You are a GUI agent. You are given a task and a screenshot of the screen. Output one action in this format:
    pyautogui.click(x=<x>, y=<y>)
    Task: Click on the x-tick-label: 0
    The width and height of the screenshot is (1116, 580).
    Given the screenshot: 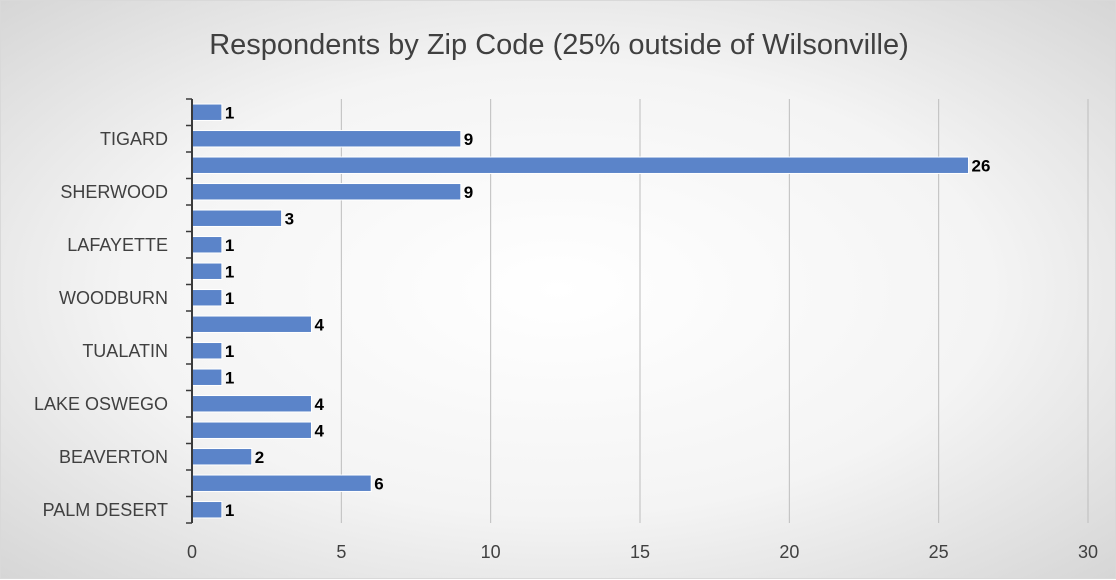 What is the action you would take?
    pyautogui.click(x=192, y=552)
    